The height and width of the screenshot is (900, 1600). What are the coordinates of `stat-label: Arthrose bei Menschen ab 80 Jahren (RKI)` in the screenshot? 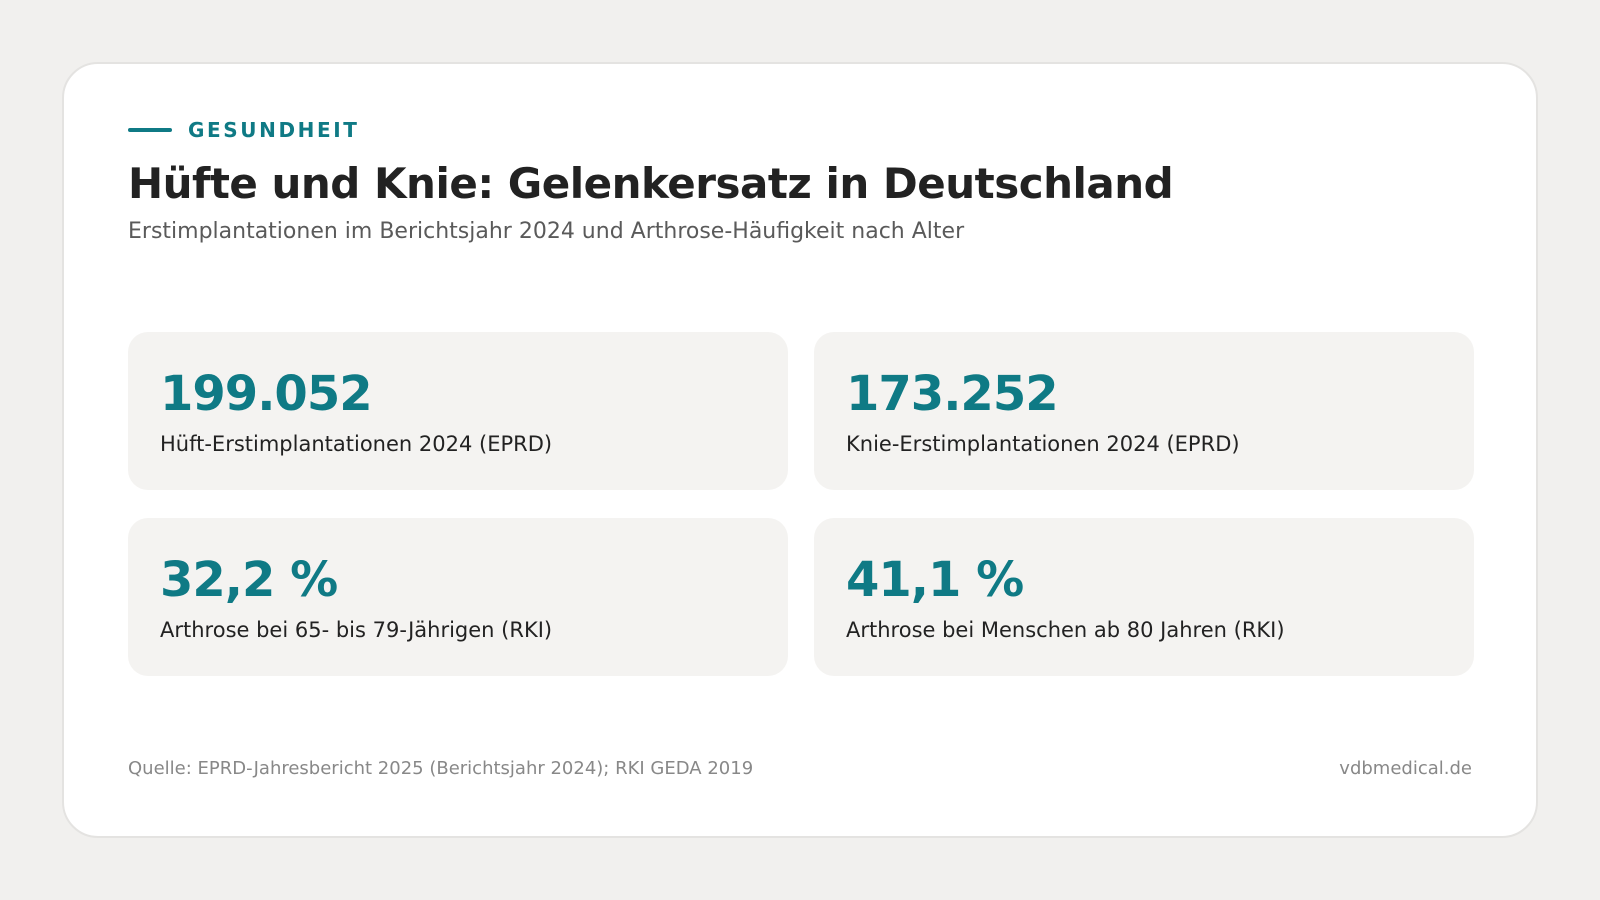 It's located at (1065, 630).